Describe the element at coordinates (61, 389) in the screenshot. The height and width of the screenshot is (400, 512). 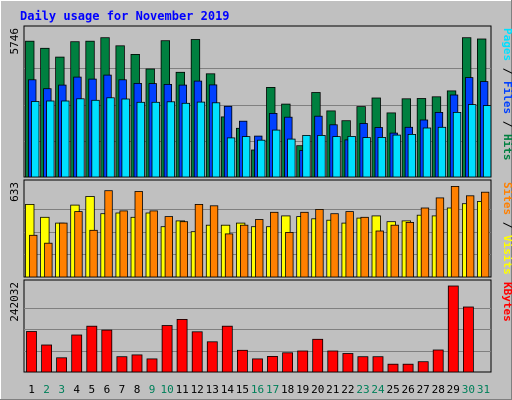
I see `x-tick-label-3: 3` at that location.